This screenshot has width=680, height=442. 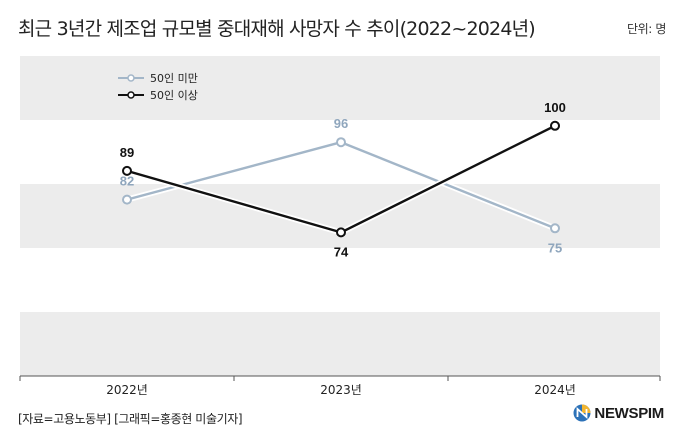 What do you see at coordinates (555, 390) in the screenshot?
I see `x-tick-label: 2024년` at bounding box center [555, 390].